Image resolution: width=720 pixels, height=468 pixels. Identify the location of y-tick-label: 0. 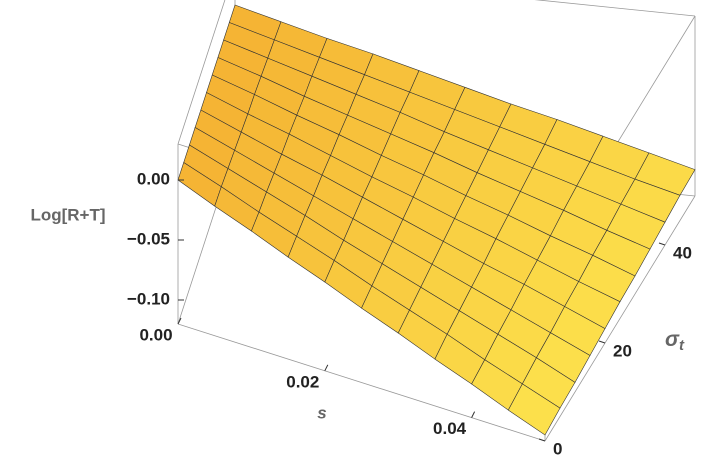
(557, 448).